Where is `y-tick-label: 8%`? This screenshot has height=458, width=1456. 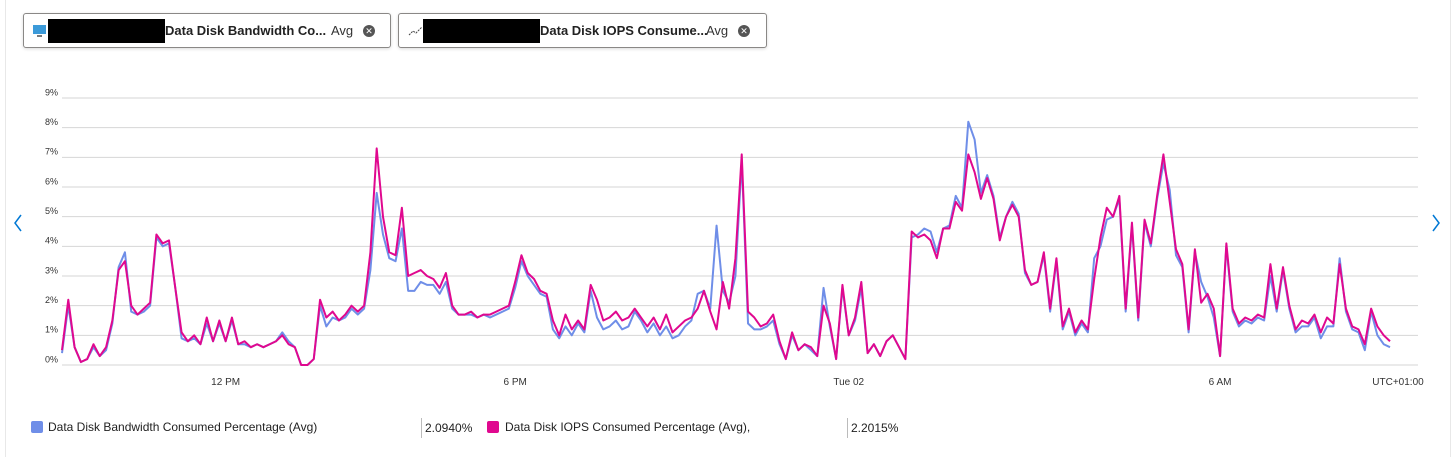
y-tick-label: 8% is located at coordinates (51, 122).